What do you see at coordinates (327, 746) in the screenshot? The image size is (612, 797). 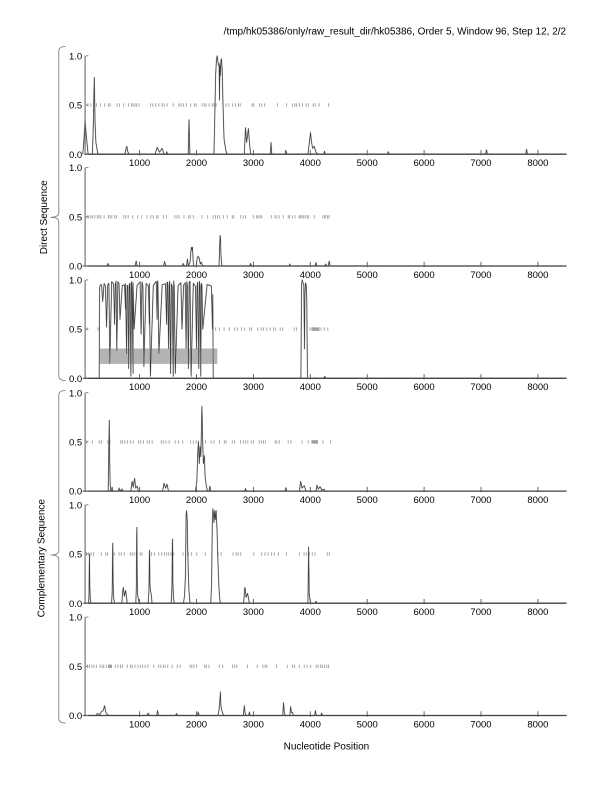 I see `svg-text: Nucleotide Position` at bounding box center [327, 746].